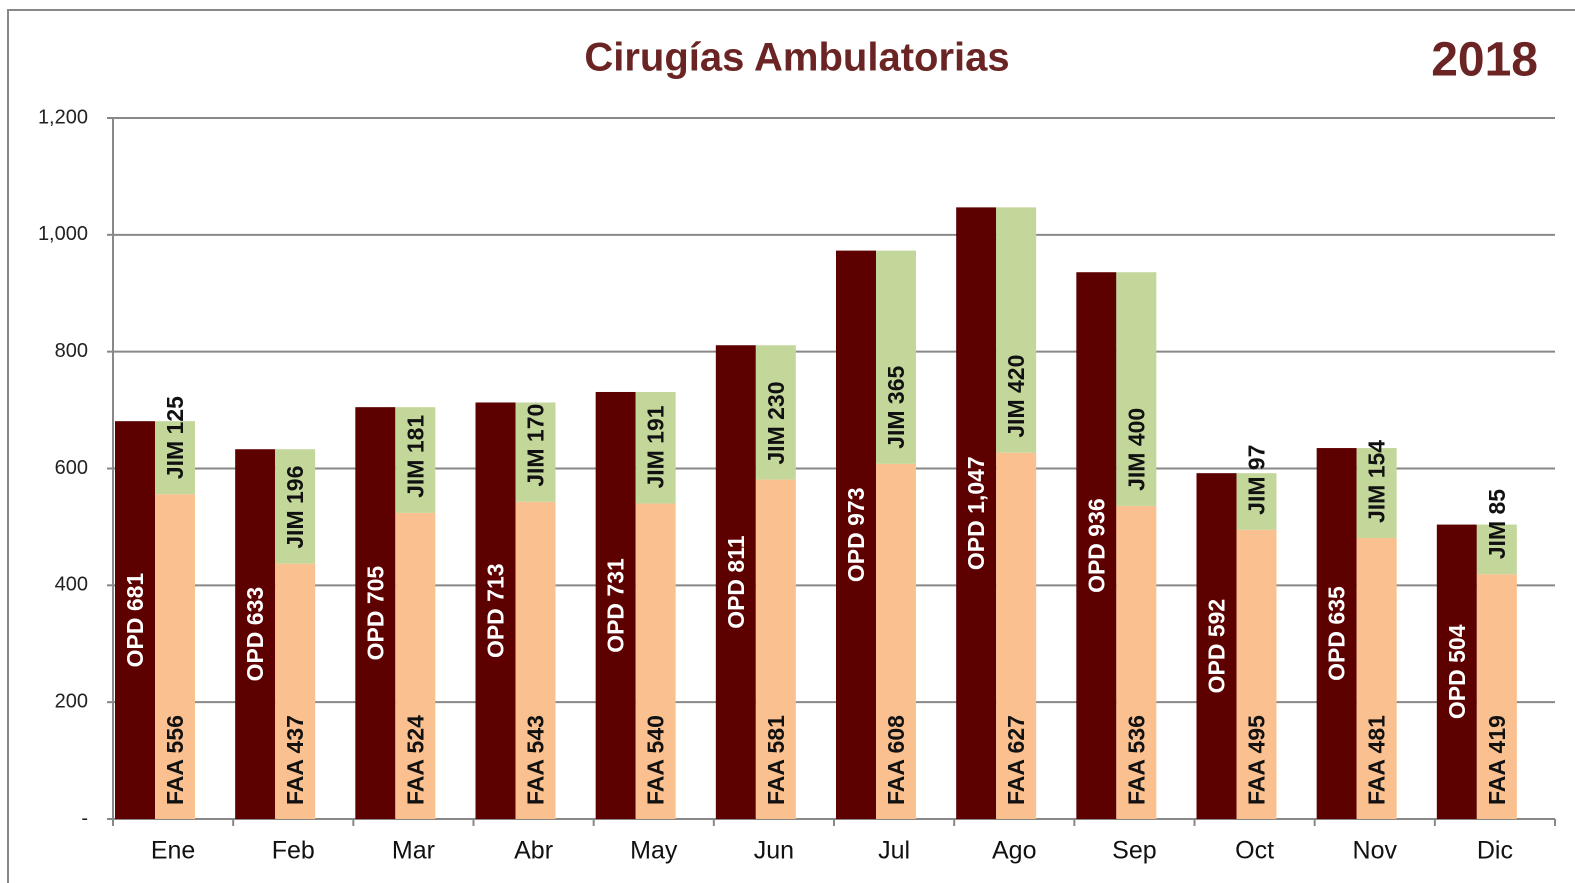  I want to click on x-tick-label: Ago, so click(1014, 851).